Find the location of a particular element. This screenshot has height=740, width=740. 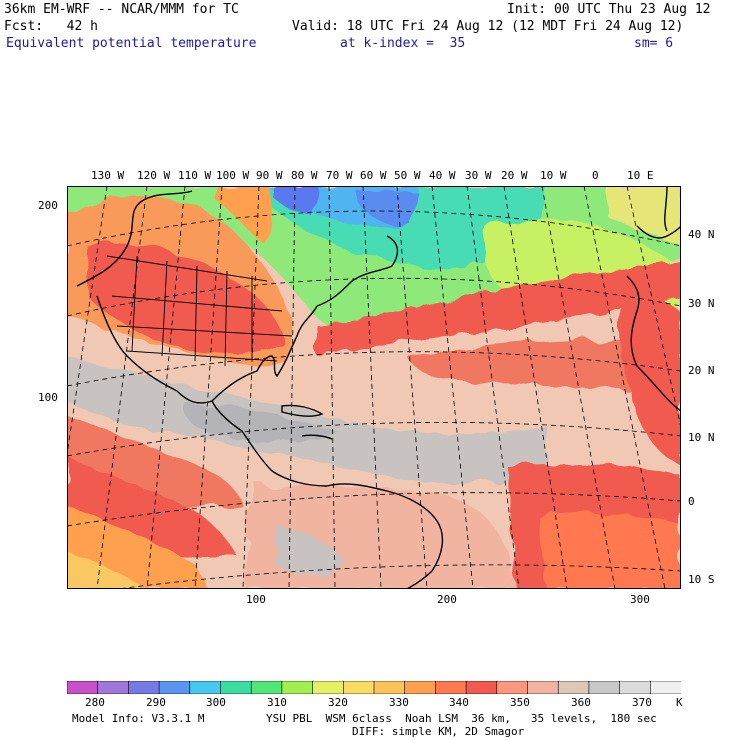

colorbar-label: 290 is located at coordinates (156, 702).